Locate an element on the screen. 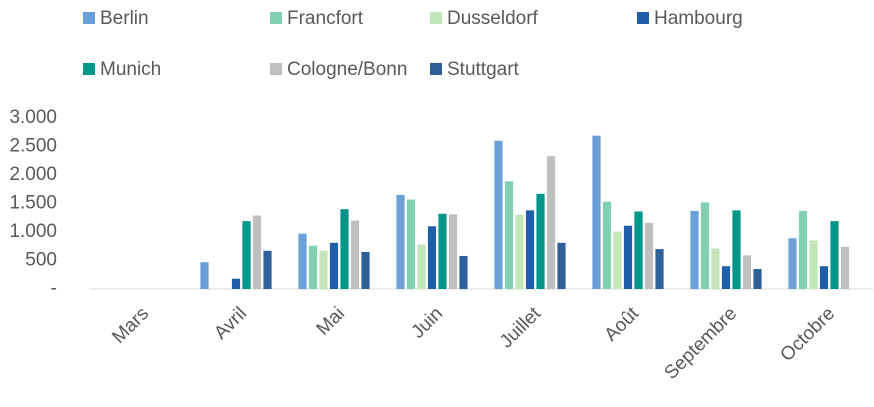 The image size is (874, 407). y-tick-label: 2.500 is located at coordinates (33, 146).